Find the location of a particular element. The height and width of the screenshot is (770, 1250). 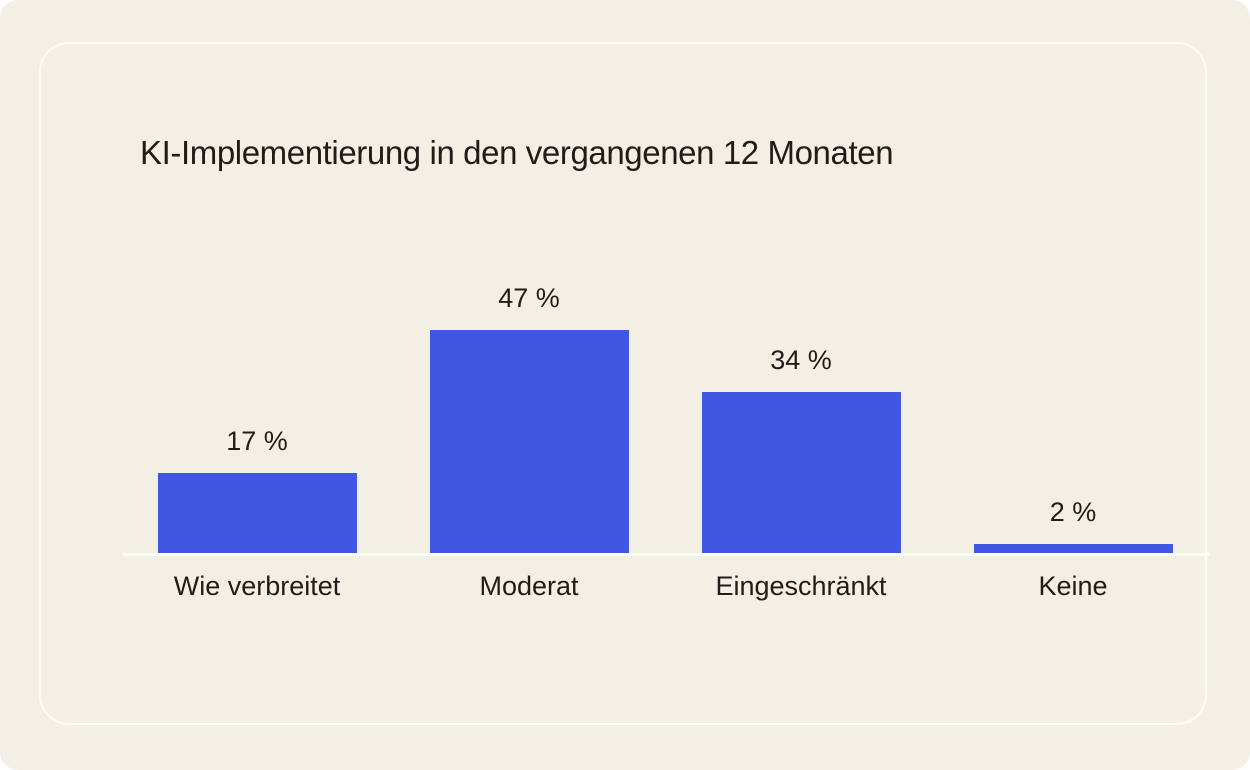

x-axis-line is located at coordinates (666, 554).